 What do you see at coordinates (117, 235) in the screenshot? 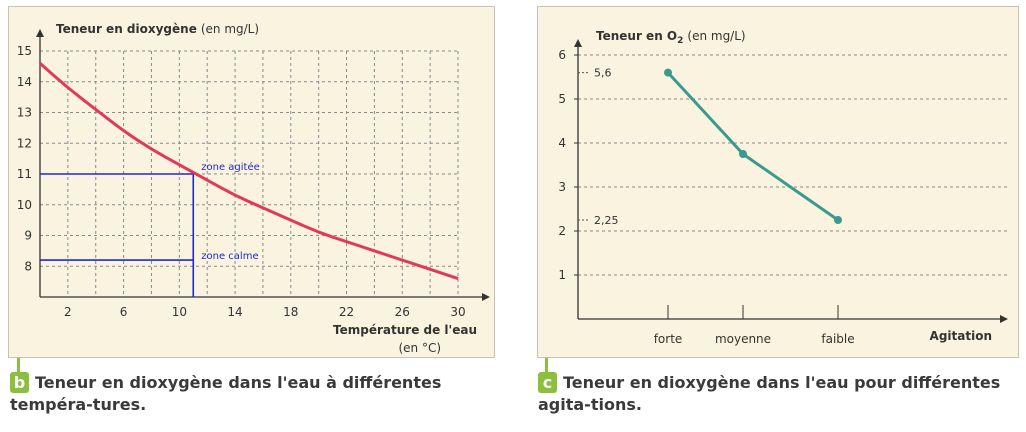
I see `annotation-guides` at bounding box center [117, 235].